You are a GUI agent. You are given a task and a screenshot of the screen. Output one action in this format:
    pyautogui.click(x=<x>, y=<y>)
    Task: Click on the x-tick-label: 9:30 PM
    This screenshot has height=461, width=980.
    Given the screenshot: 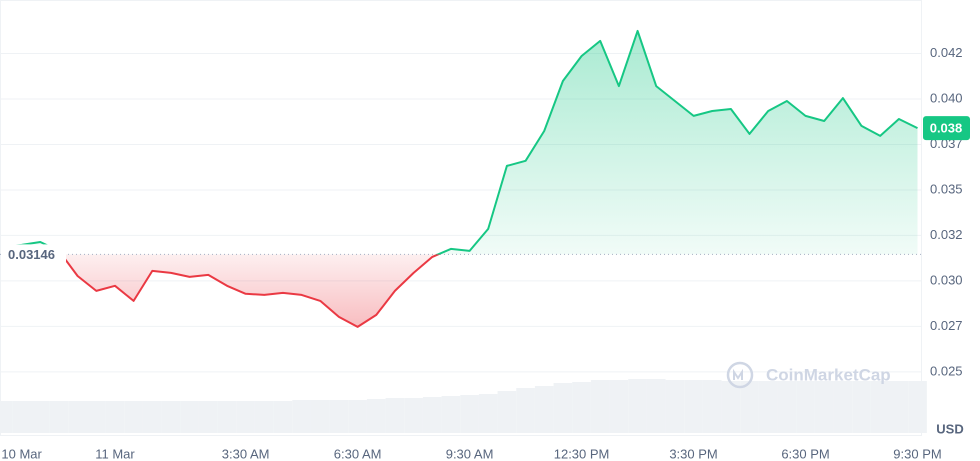 What is the action you would take?
    pyautogui.click(x=917, y=453)
    